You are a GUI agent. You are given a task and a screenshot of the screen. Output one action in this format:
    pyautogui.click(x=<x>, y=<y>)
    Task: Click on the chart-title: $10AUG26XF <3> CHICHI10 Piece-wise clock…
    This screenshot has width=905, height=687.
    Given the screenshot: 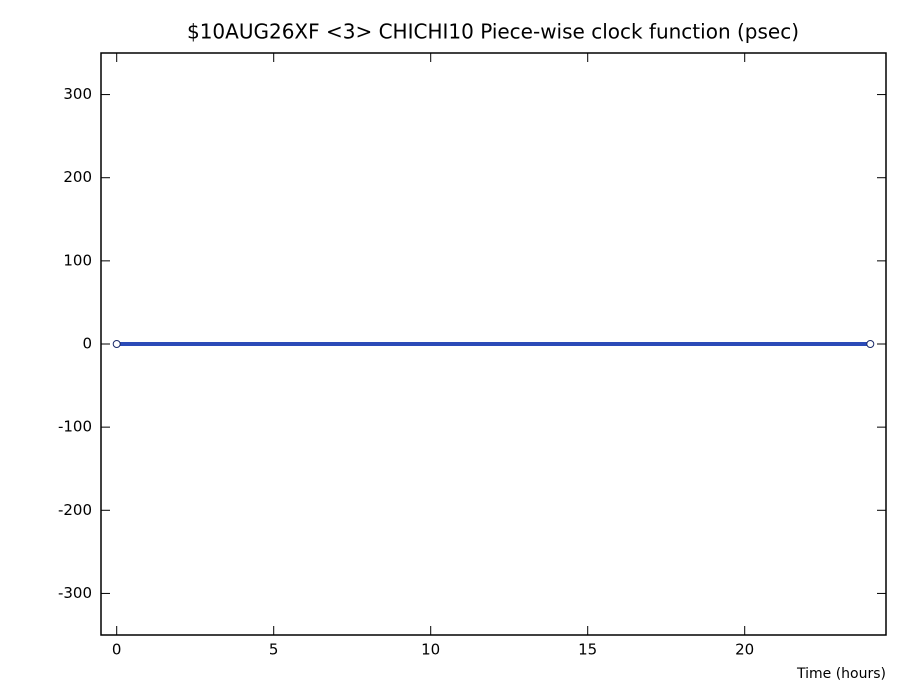 What is the action you would take?
    pyautogui.click(x=493, y=32)
    